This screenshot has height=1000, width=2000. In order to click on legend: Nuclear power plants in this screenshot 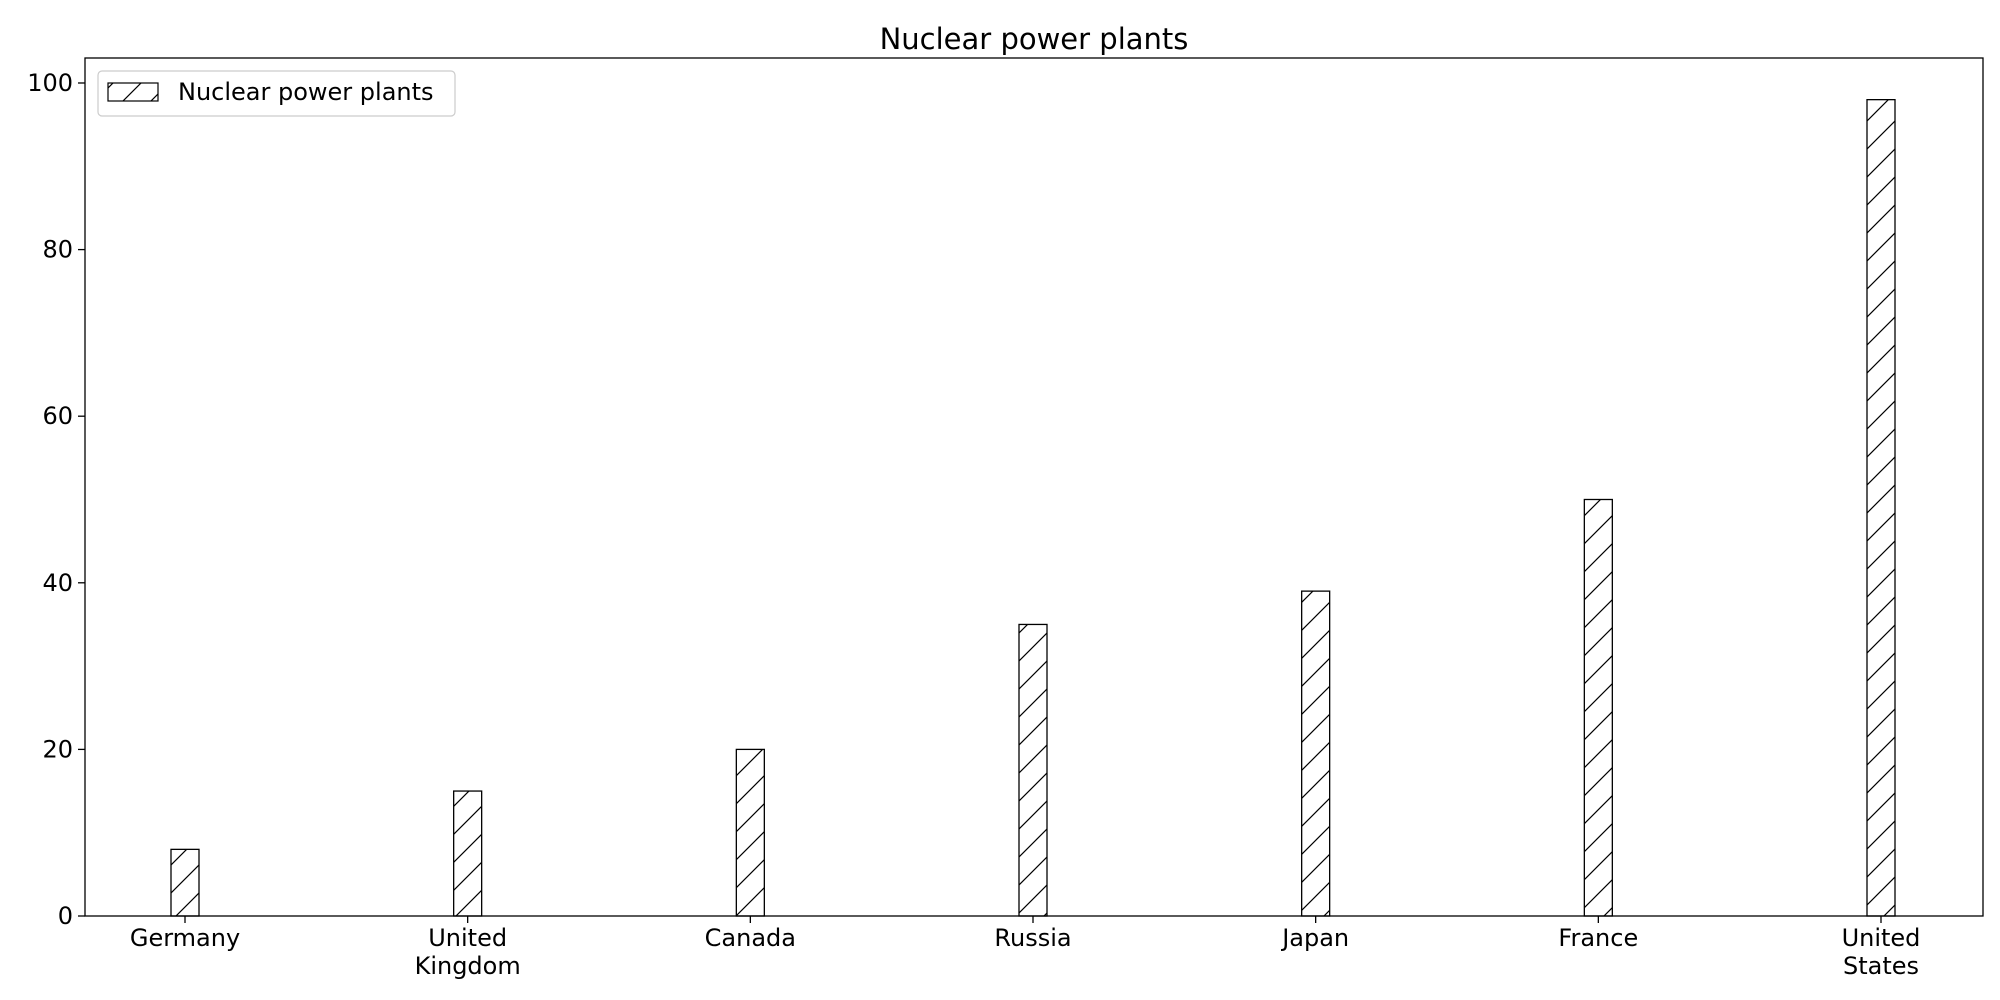, I will do `click(276, 93)`.